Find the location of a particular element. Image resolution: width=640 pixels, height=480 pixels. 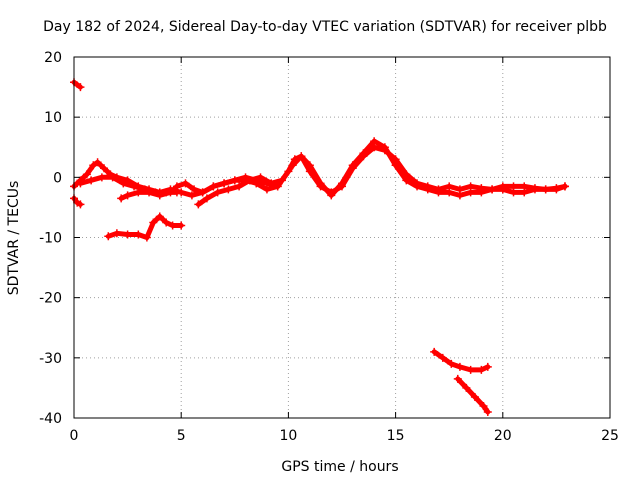

x-tick-label: 15 is located at coordinates (396, 436).